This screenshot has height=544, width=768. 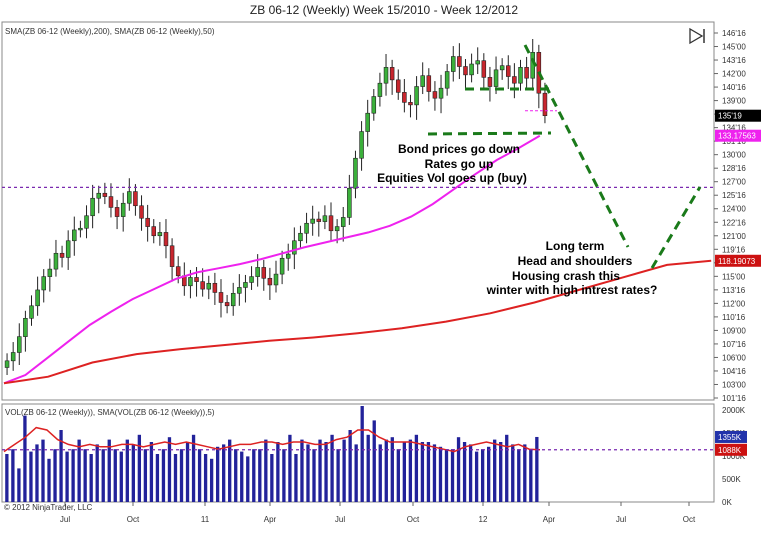 I want to click on price-tick-label: 109'00, so click(x=734, y=330).